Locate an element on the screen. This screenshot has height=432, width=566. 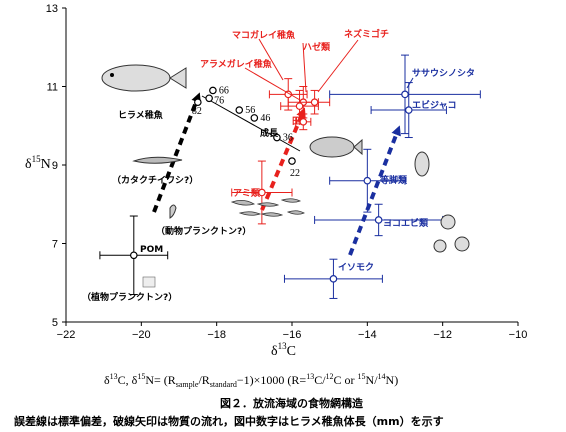
data-point: 66 is located at coordinates (219, 90).